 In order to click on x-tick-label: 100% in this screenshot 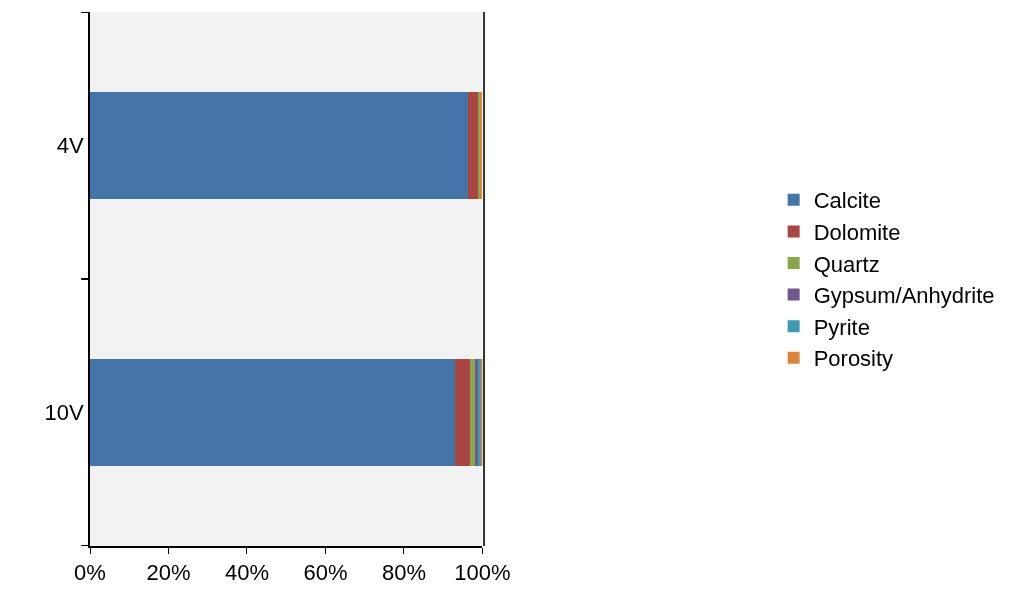, I will do `click(482, 573)`.